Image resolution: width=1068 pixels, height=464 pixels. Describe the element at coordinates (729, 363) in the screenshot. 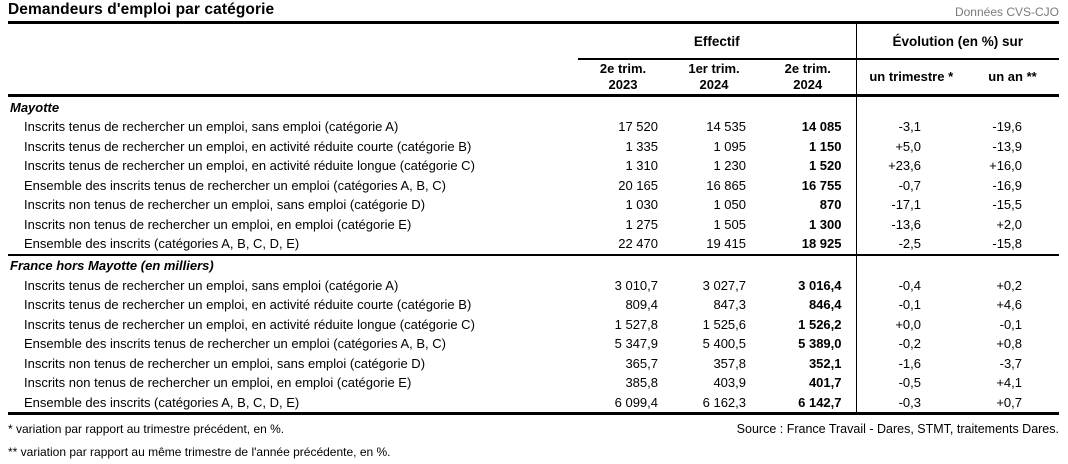

I see `value-cell: 357,8` at that location.